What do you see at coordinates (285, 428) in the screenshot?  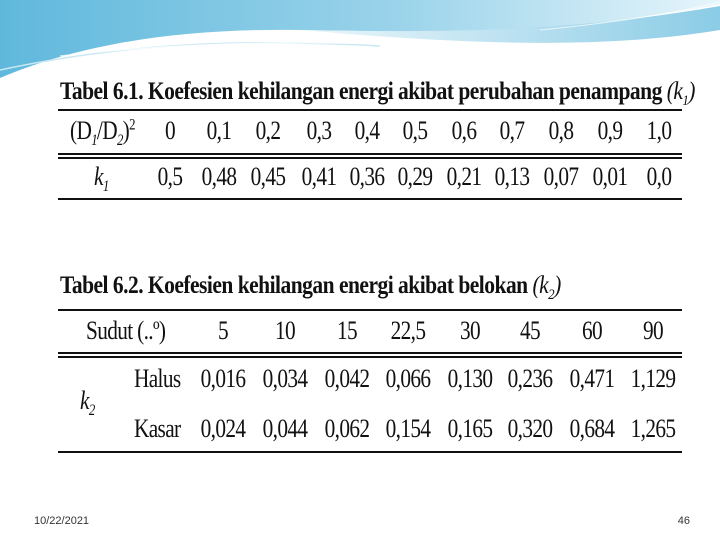 I see `table-cell: 0,044` at bounding box center [285, 428].